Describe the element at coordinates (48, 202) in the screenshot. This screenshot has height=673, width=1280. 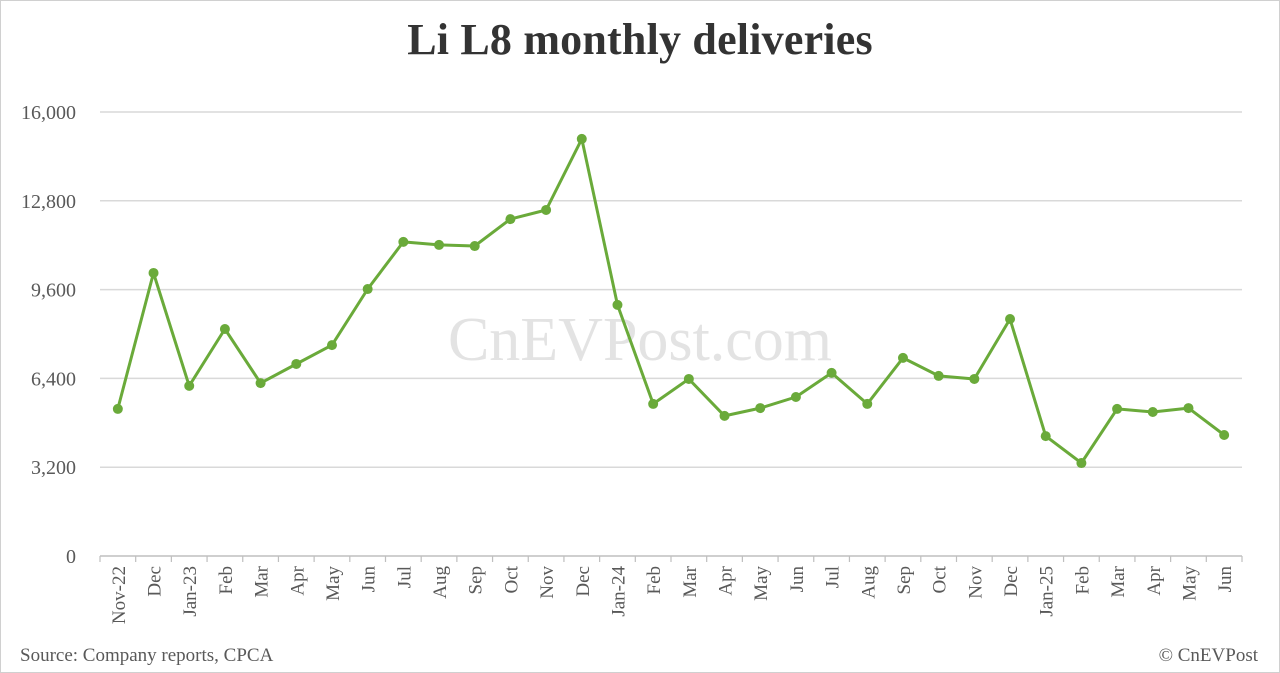
I see `y-tick-label: 12,800` at that location.